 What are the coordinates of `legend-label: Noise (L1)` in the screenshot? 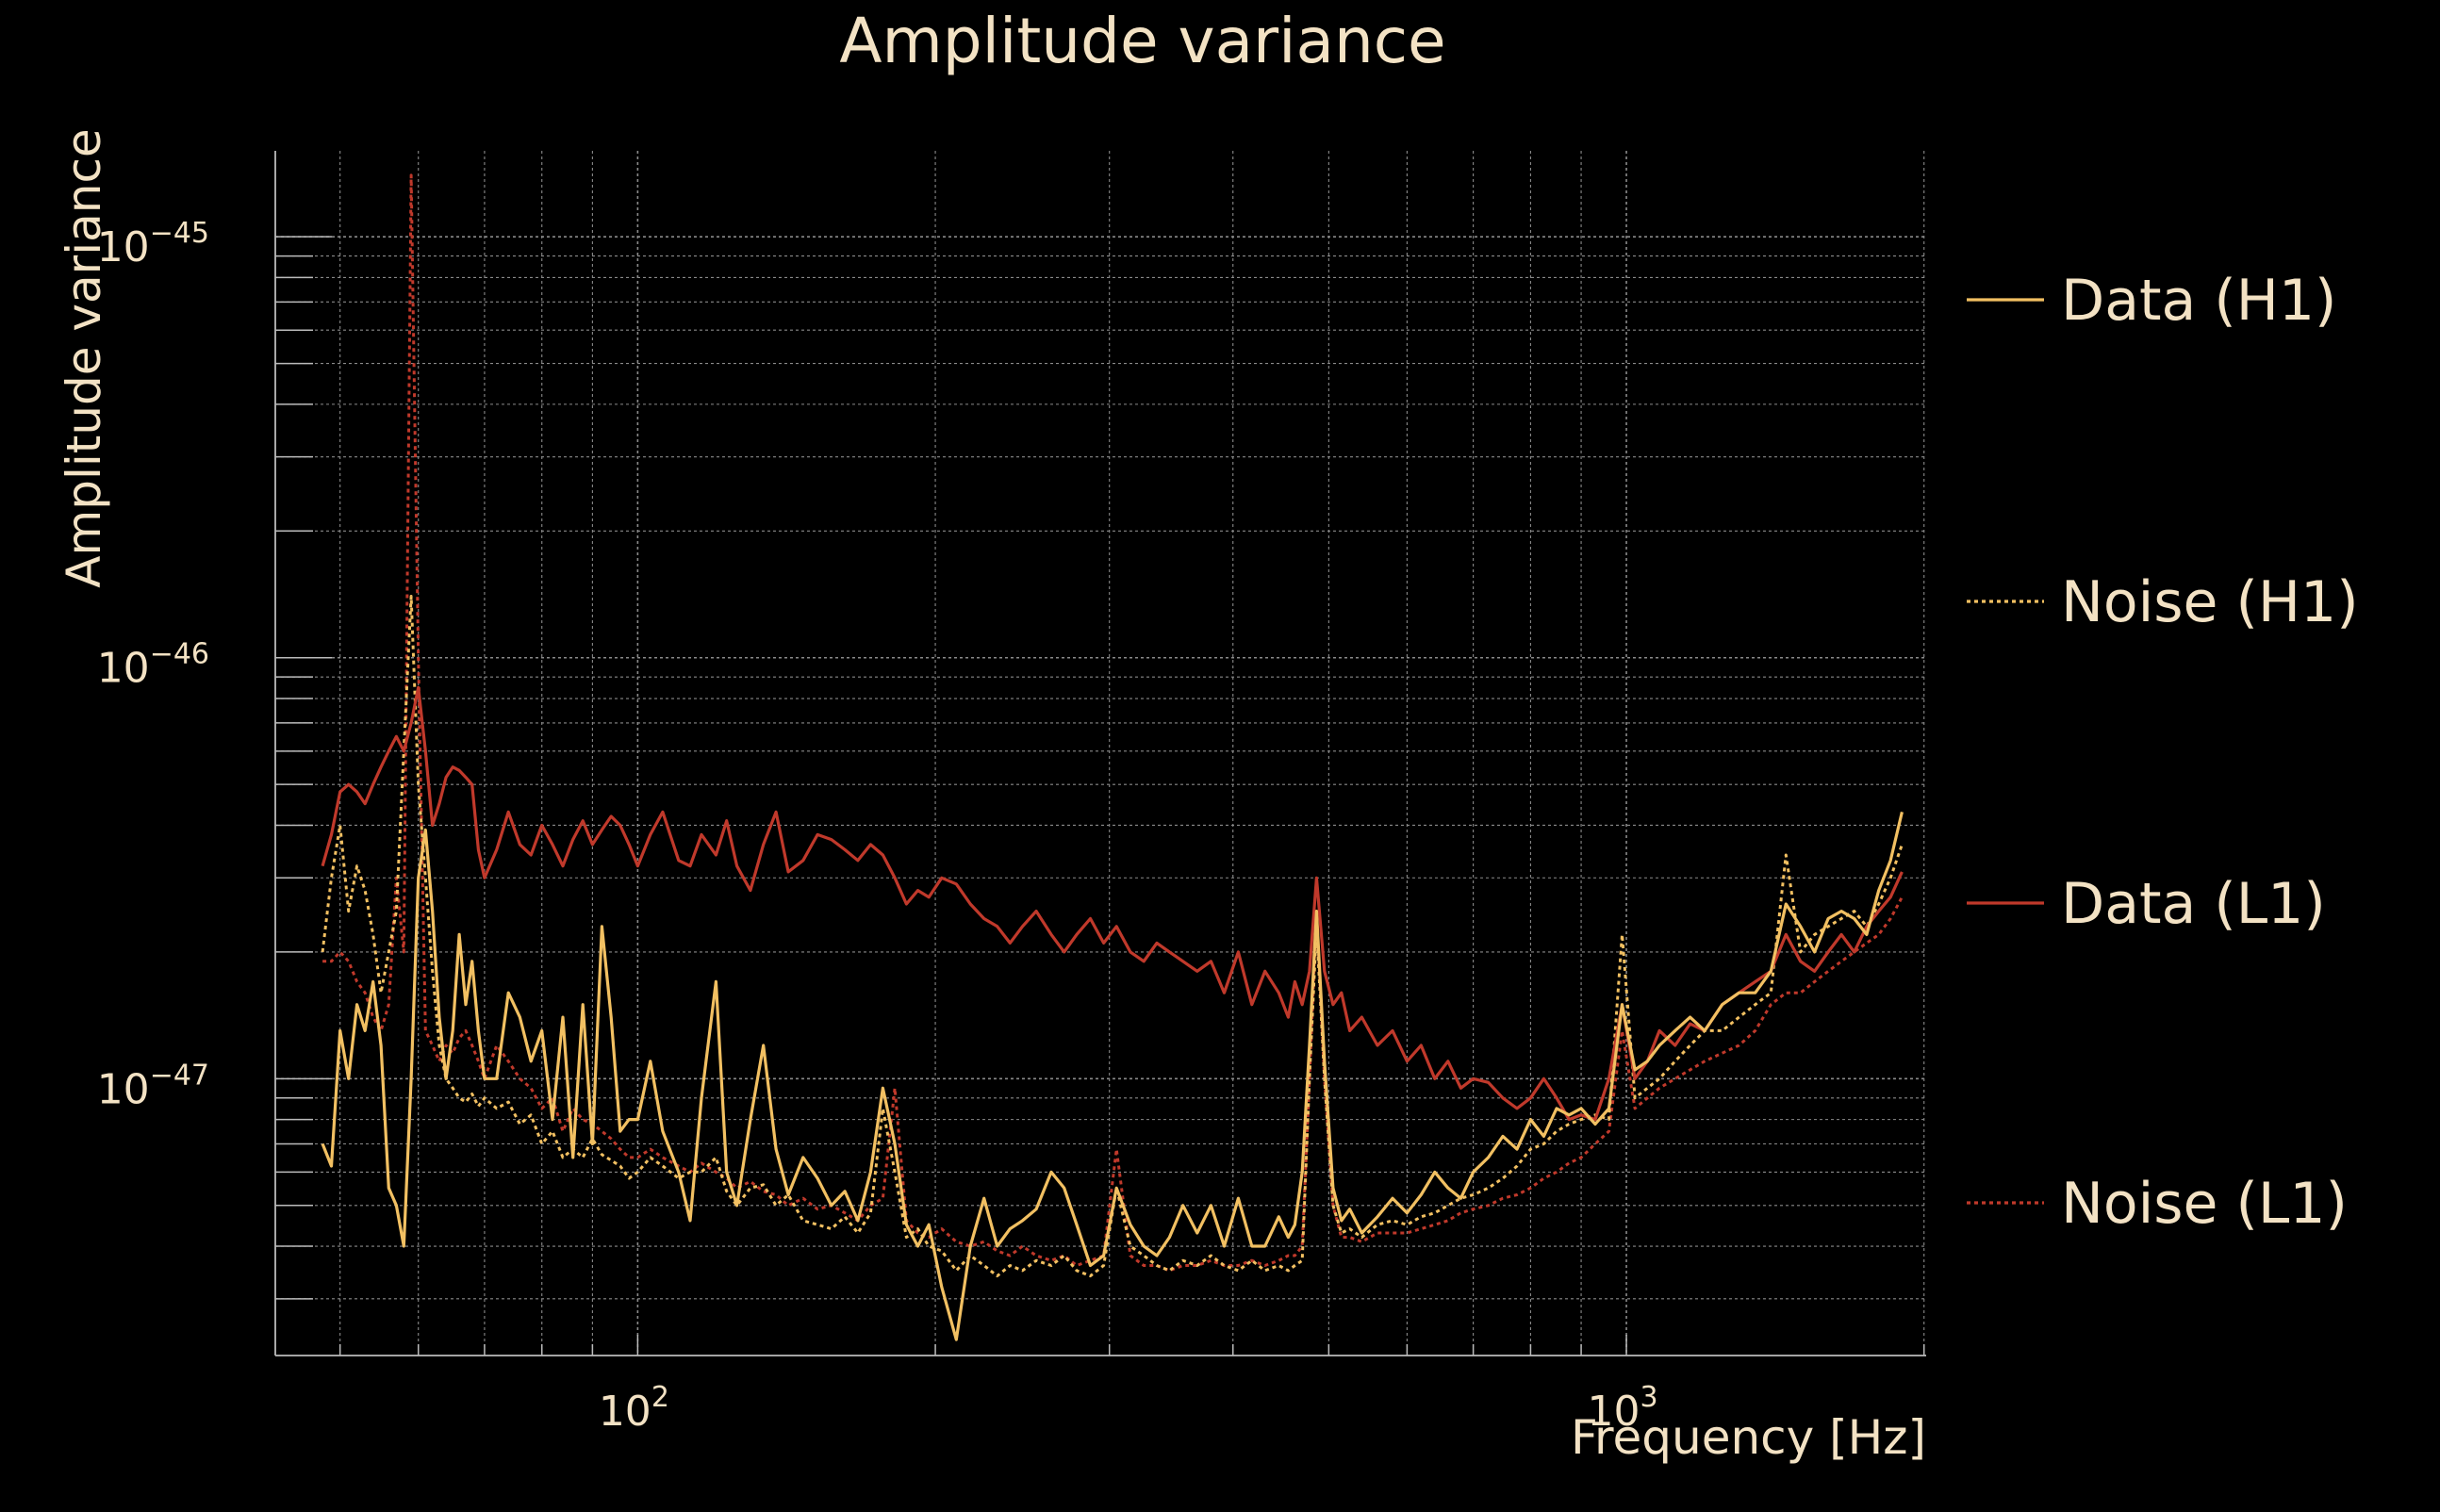 It's located at (2204, 1204).